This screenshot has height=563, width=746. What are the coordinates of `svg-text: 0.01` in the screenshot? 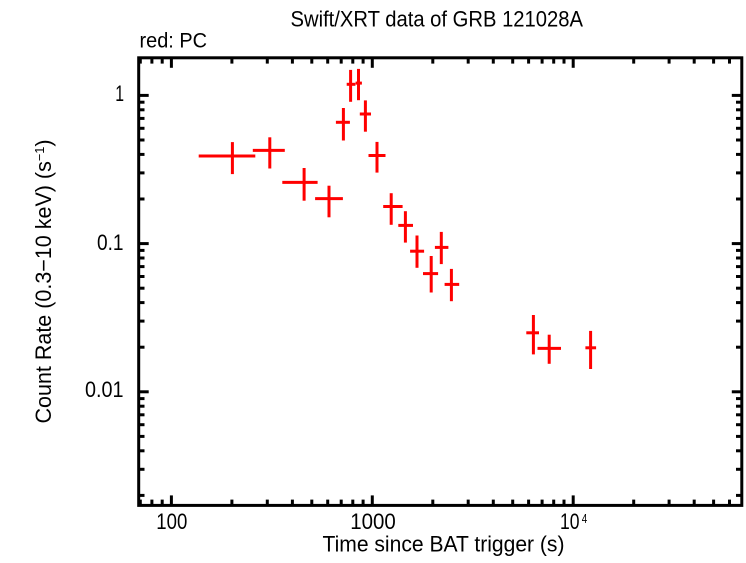 It's located at (104, 389).